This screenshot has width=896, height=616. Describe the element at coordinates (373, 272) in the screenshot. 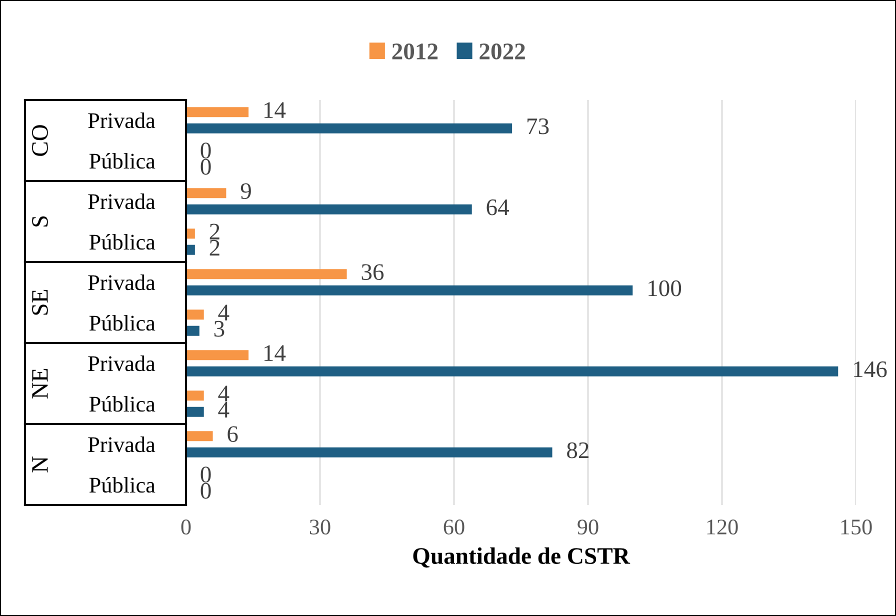

I see `data-label: 36` at that location.